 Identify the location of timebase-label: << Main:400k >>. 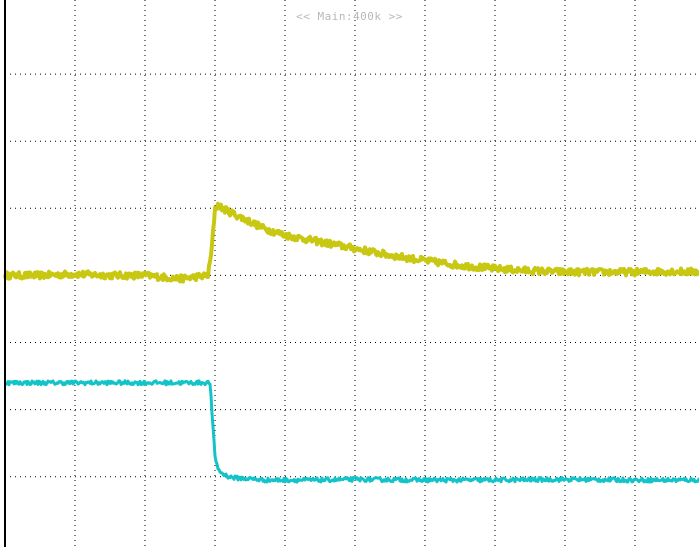
(349, 16).